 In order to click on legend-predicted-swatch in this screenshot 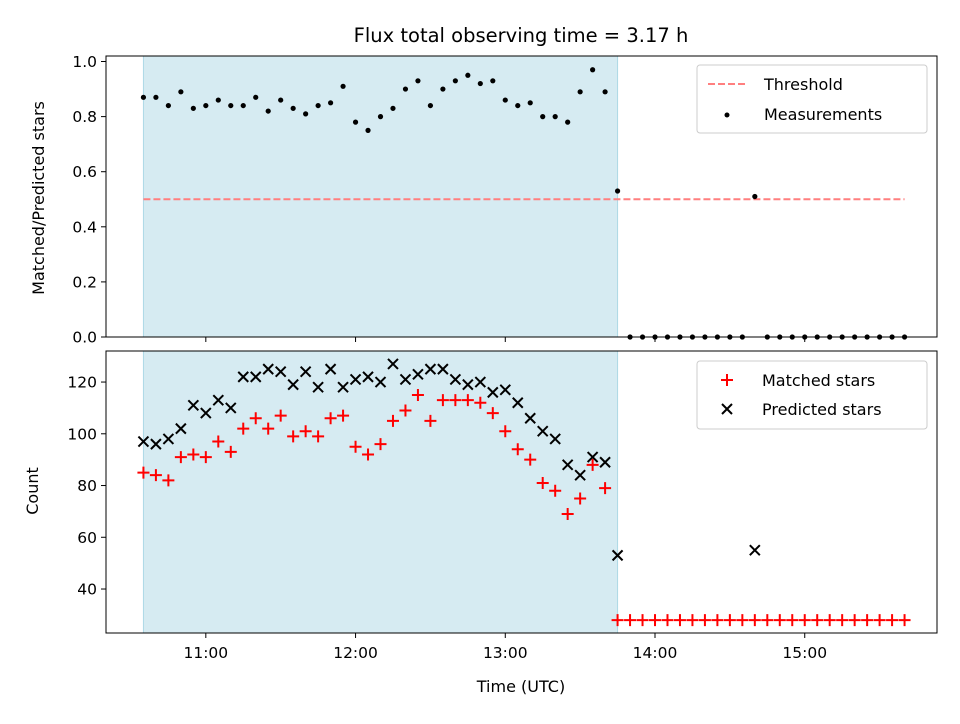, I will do `click(727, 409)`.